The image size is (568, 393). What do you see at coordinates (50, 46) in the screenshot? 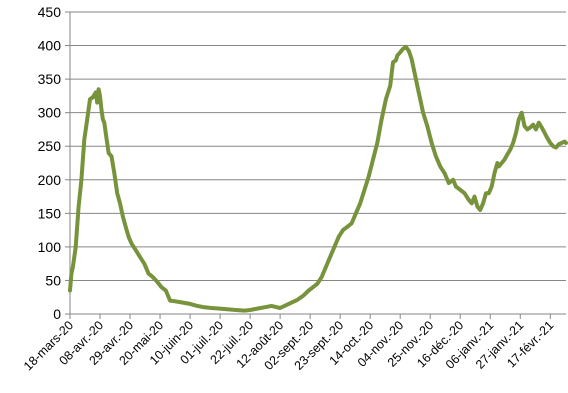
I see `y-tick-label: 400` at bounding box center [50, 46].